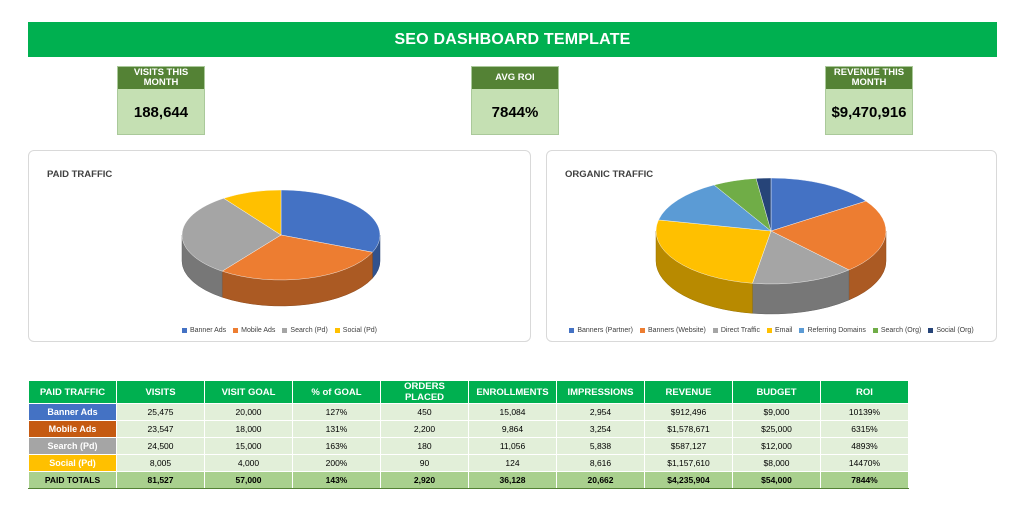 The image size is (1024, 505). Describe the element at coordinates (864, 463) in the screenshot. I see `table-cell: 14470%` at that location.